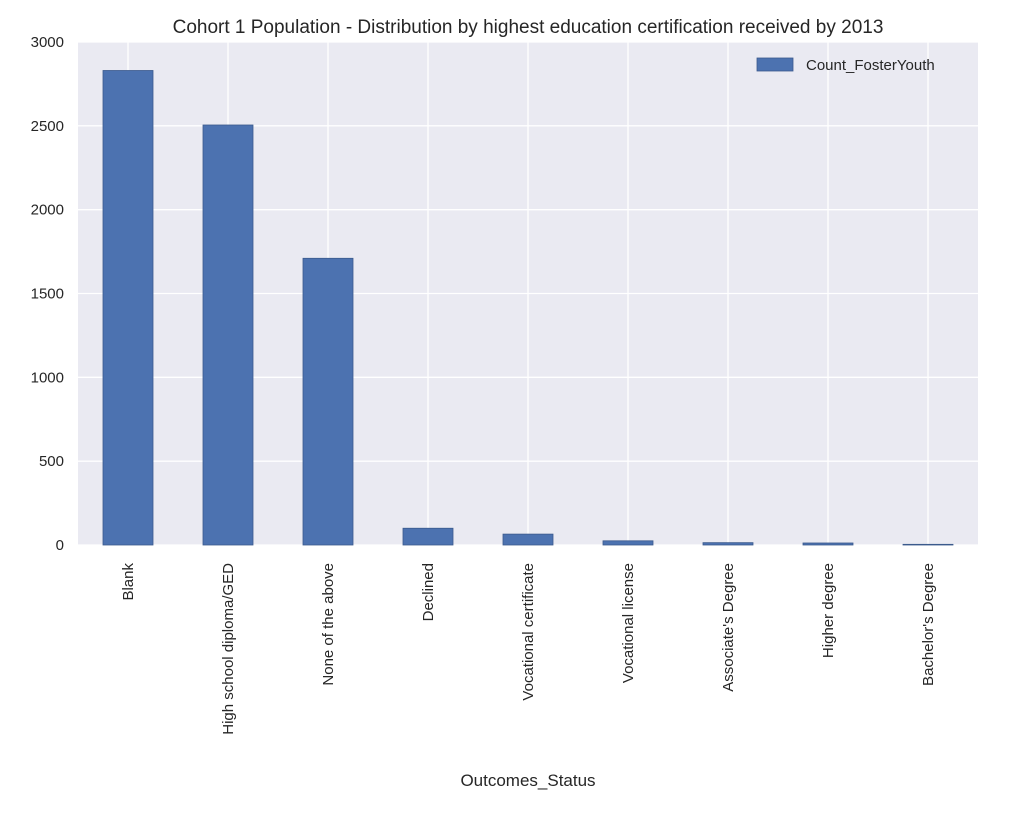 The width and height of the screenshot is (1024, 817). I want to click on y-tick-label: 1000, so click(47, 377).